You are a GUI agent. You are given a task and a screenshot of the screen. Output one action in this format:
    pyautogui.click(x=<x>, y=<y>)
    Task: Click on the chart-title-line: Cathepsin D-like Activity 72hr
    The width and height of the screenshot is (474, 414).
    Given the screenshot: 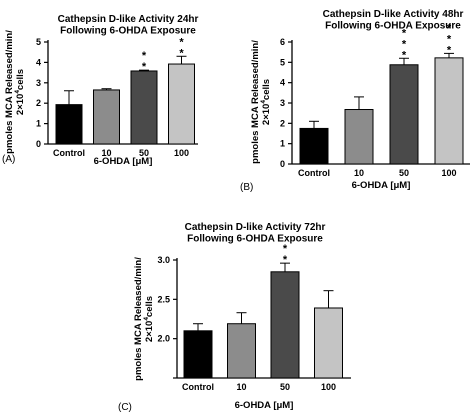 What is the action you would take?
    pyautogui.click(x=255, y=227)
    